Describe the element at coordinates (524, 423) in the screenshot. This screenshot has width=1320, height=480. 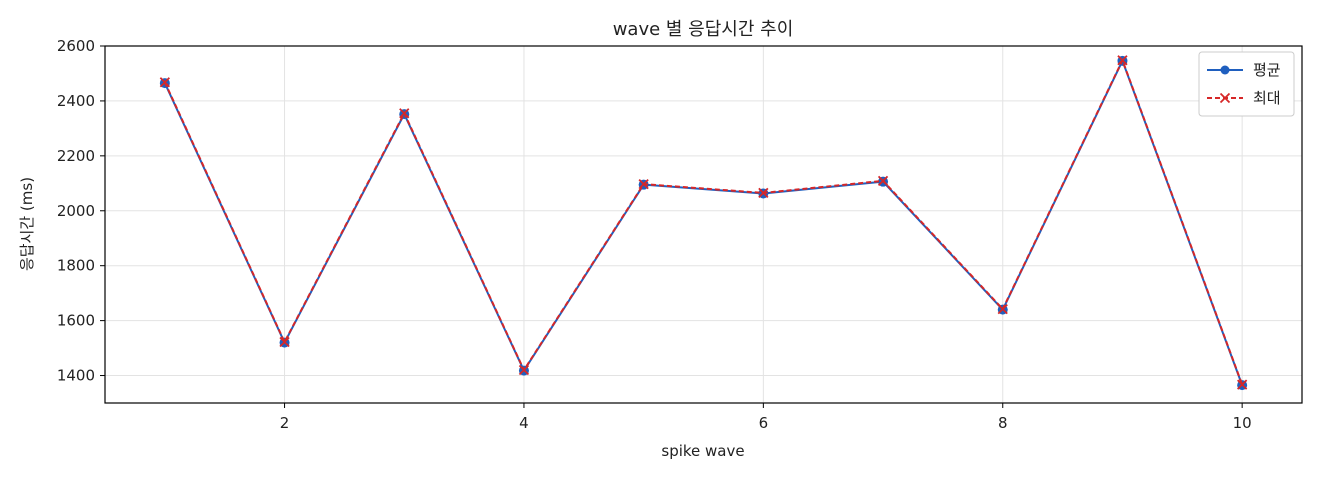
I see `x-tick-label: 4` at that location.